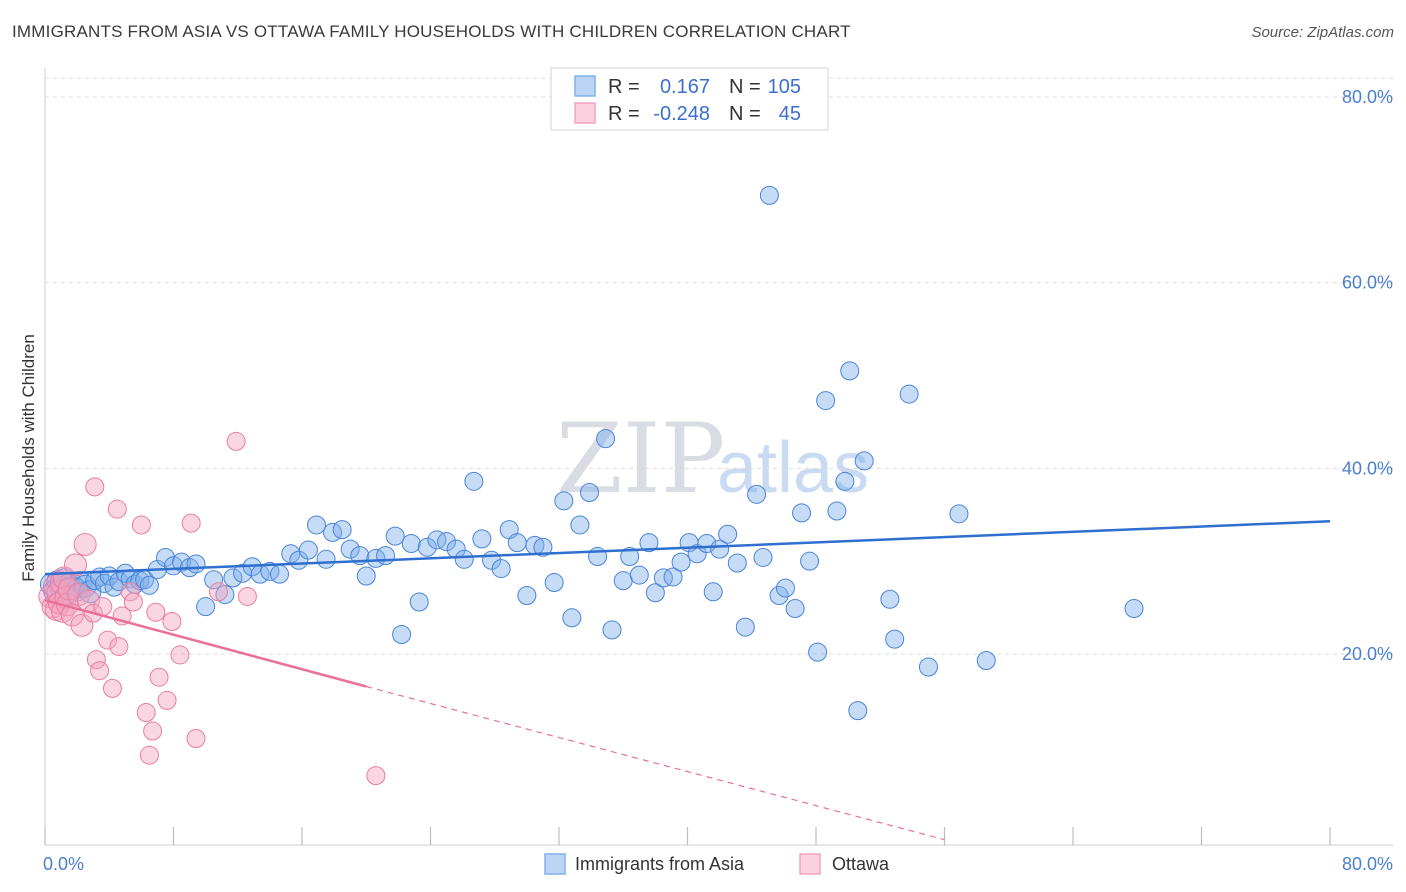 The width and height of the screenshot is (1406, 892). Describe the element at coordinates (685, 87) in the screenshot. I see `legend-r-value: 0.167` at that location.